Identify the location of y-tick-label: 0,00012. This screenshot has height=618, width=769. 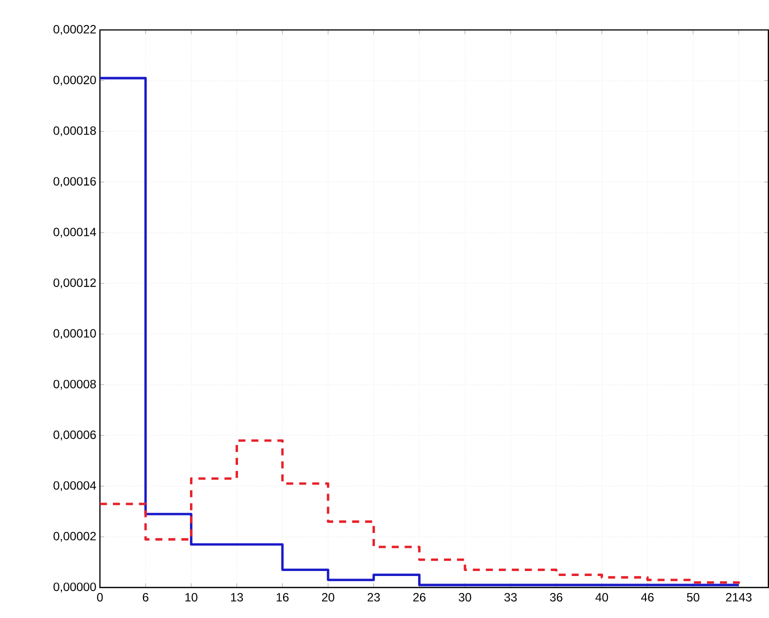
(75, 283).